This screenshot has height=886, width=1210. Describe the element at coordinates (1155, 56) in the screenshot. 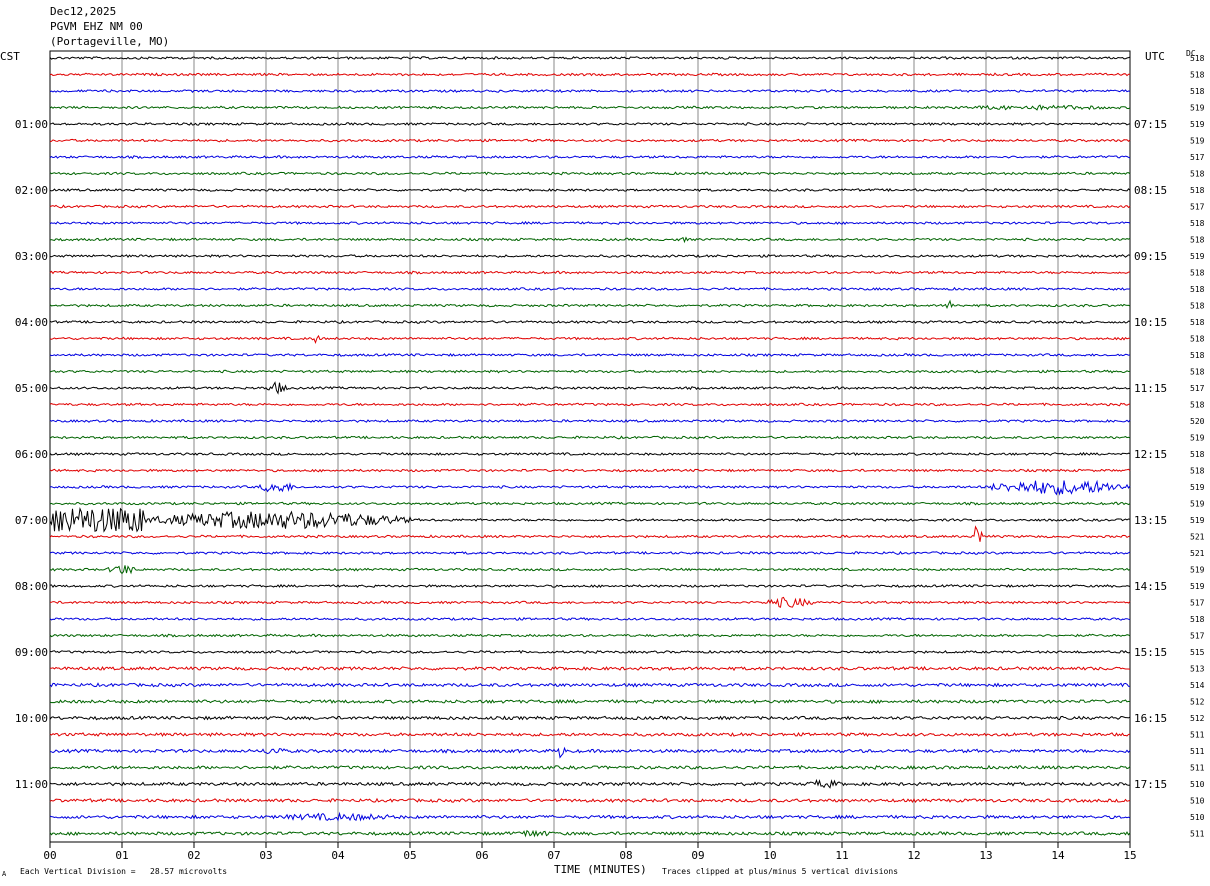

I see `right-axis-title: UTC` at that location.